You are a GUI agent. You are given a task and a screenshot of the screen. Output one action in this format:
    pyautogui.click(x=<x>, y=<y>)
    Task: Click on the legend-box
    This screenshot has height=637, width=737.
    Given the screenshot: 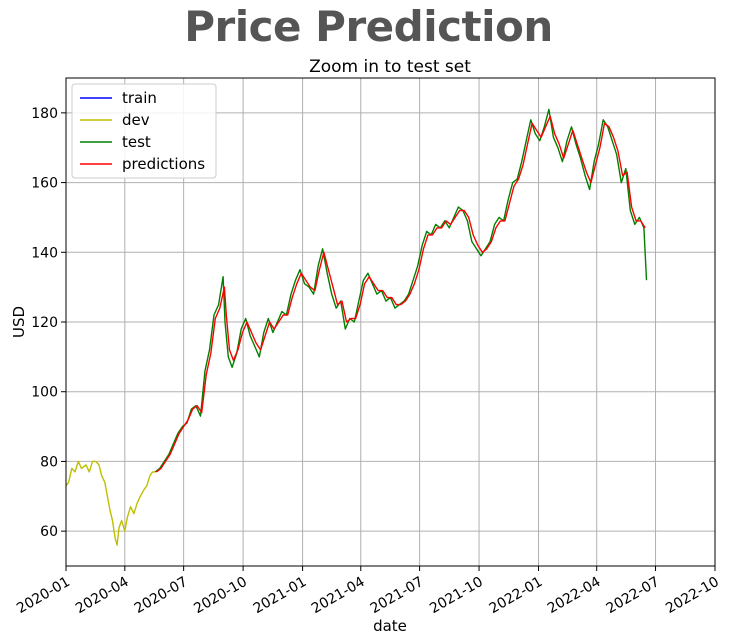 What is the action you would take?
    pyautogui.click(x=144, y=131)
    